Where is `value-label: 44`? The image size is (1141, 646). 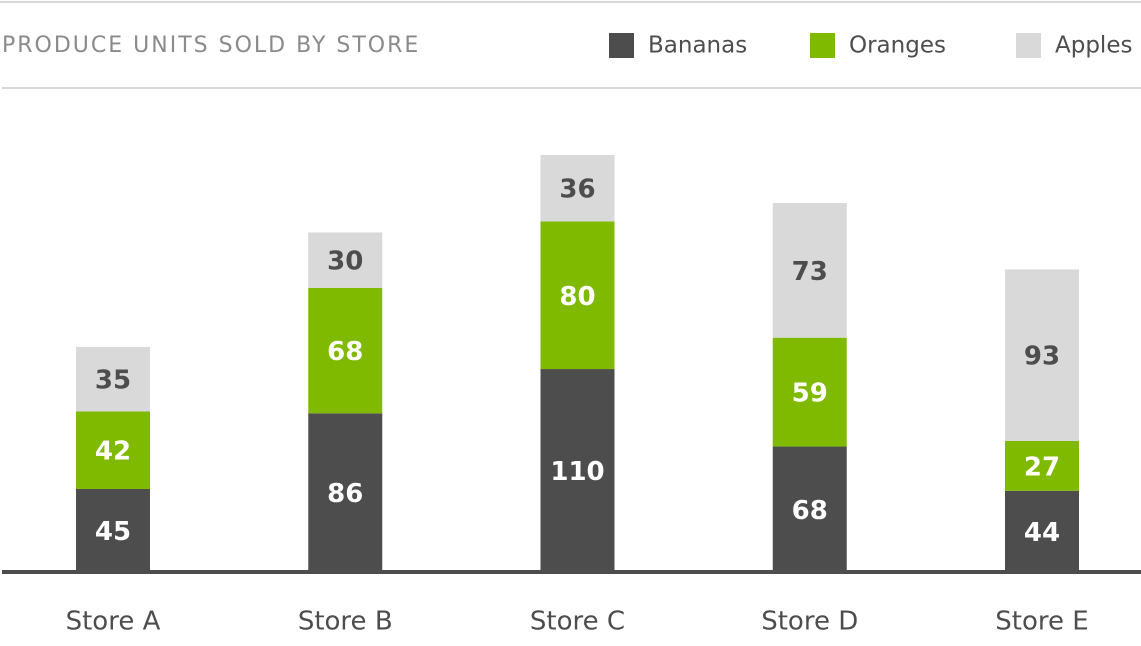 value-label: 44 is located at coordinates (1042, 533).